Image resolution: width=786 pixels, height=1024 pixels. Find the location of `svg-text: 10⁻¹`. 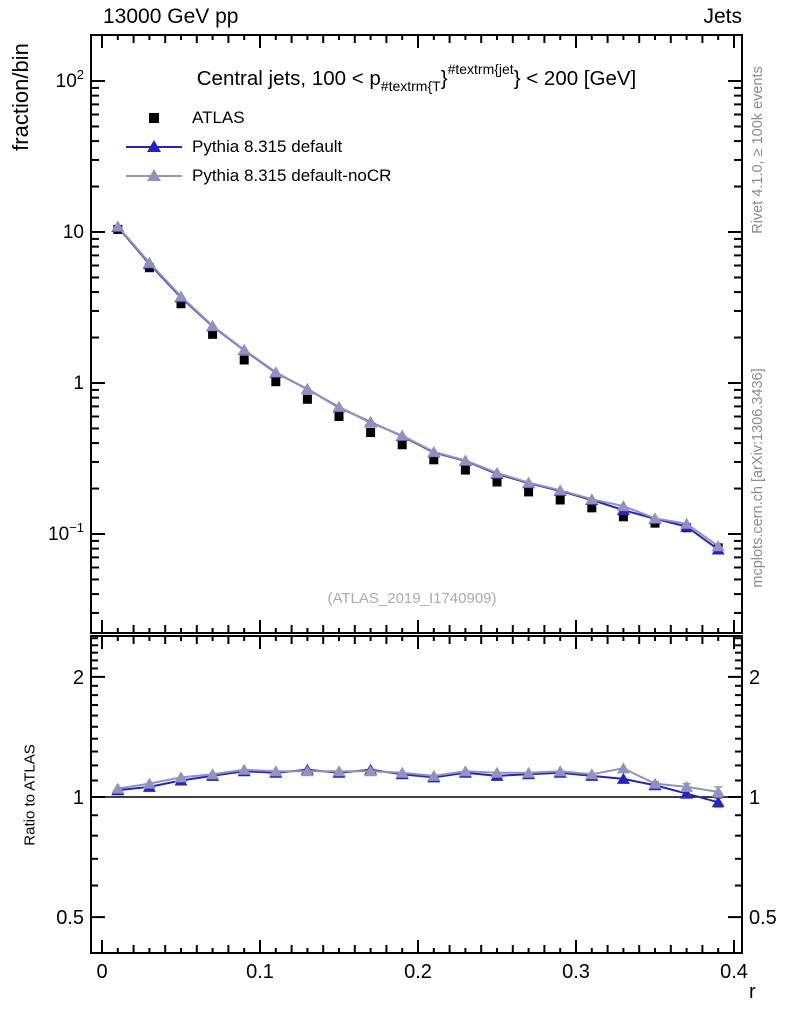

svg-text: 10⁻¹ is located at coordinates (66, 532).